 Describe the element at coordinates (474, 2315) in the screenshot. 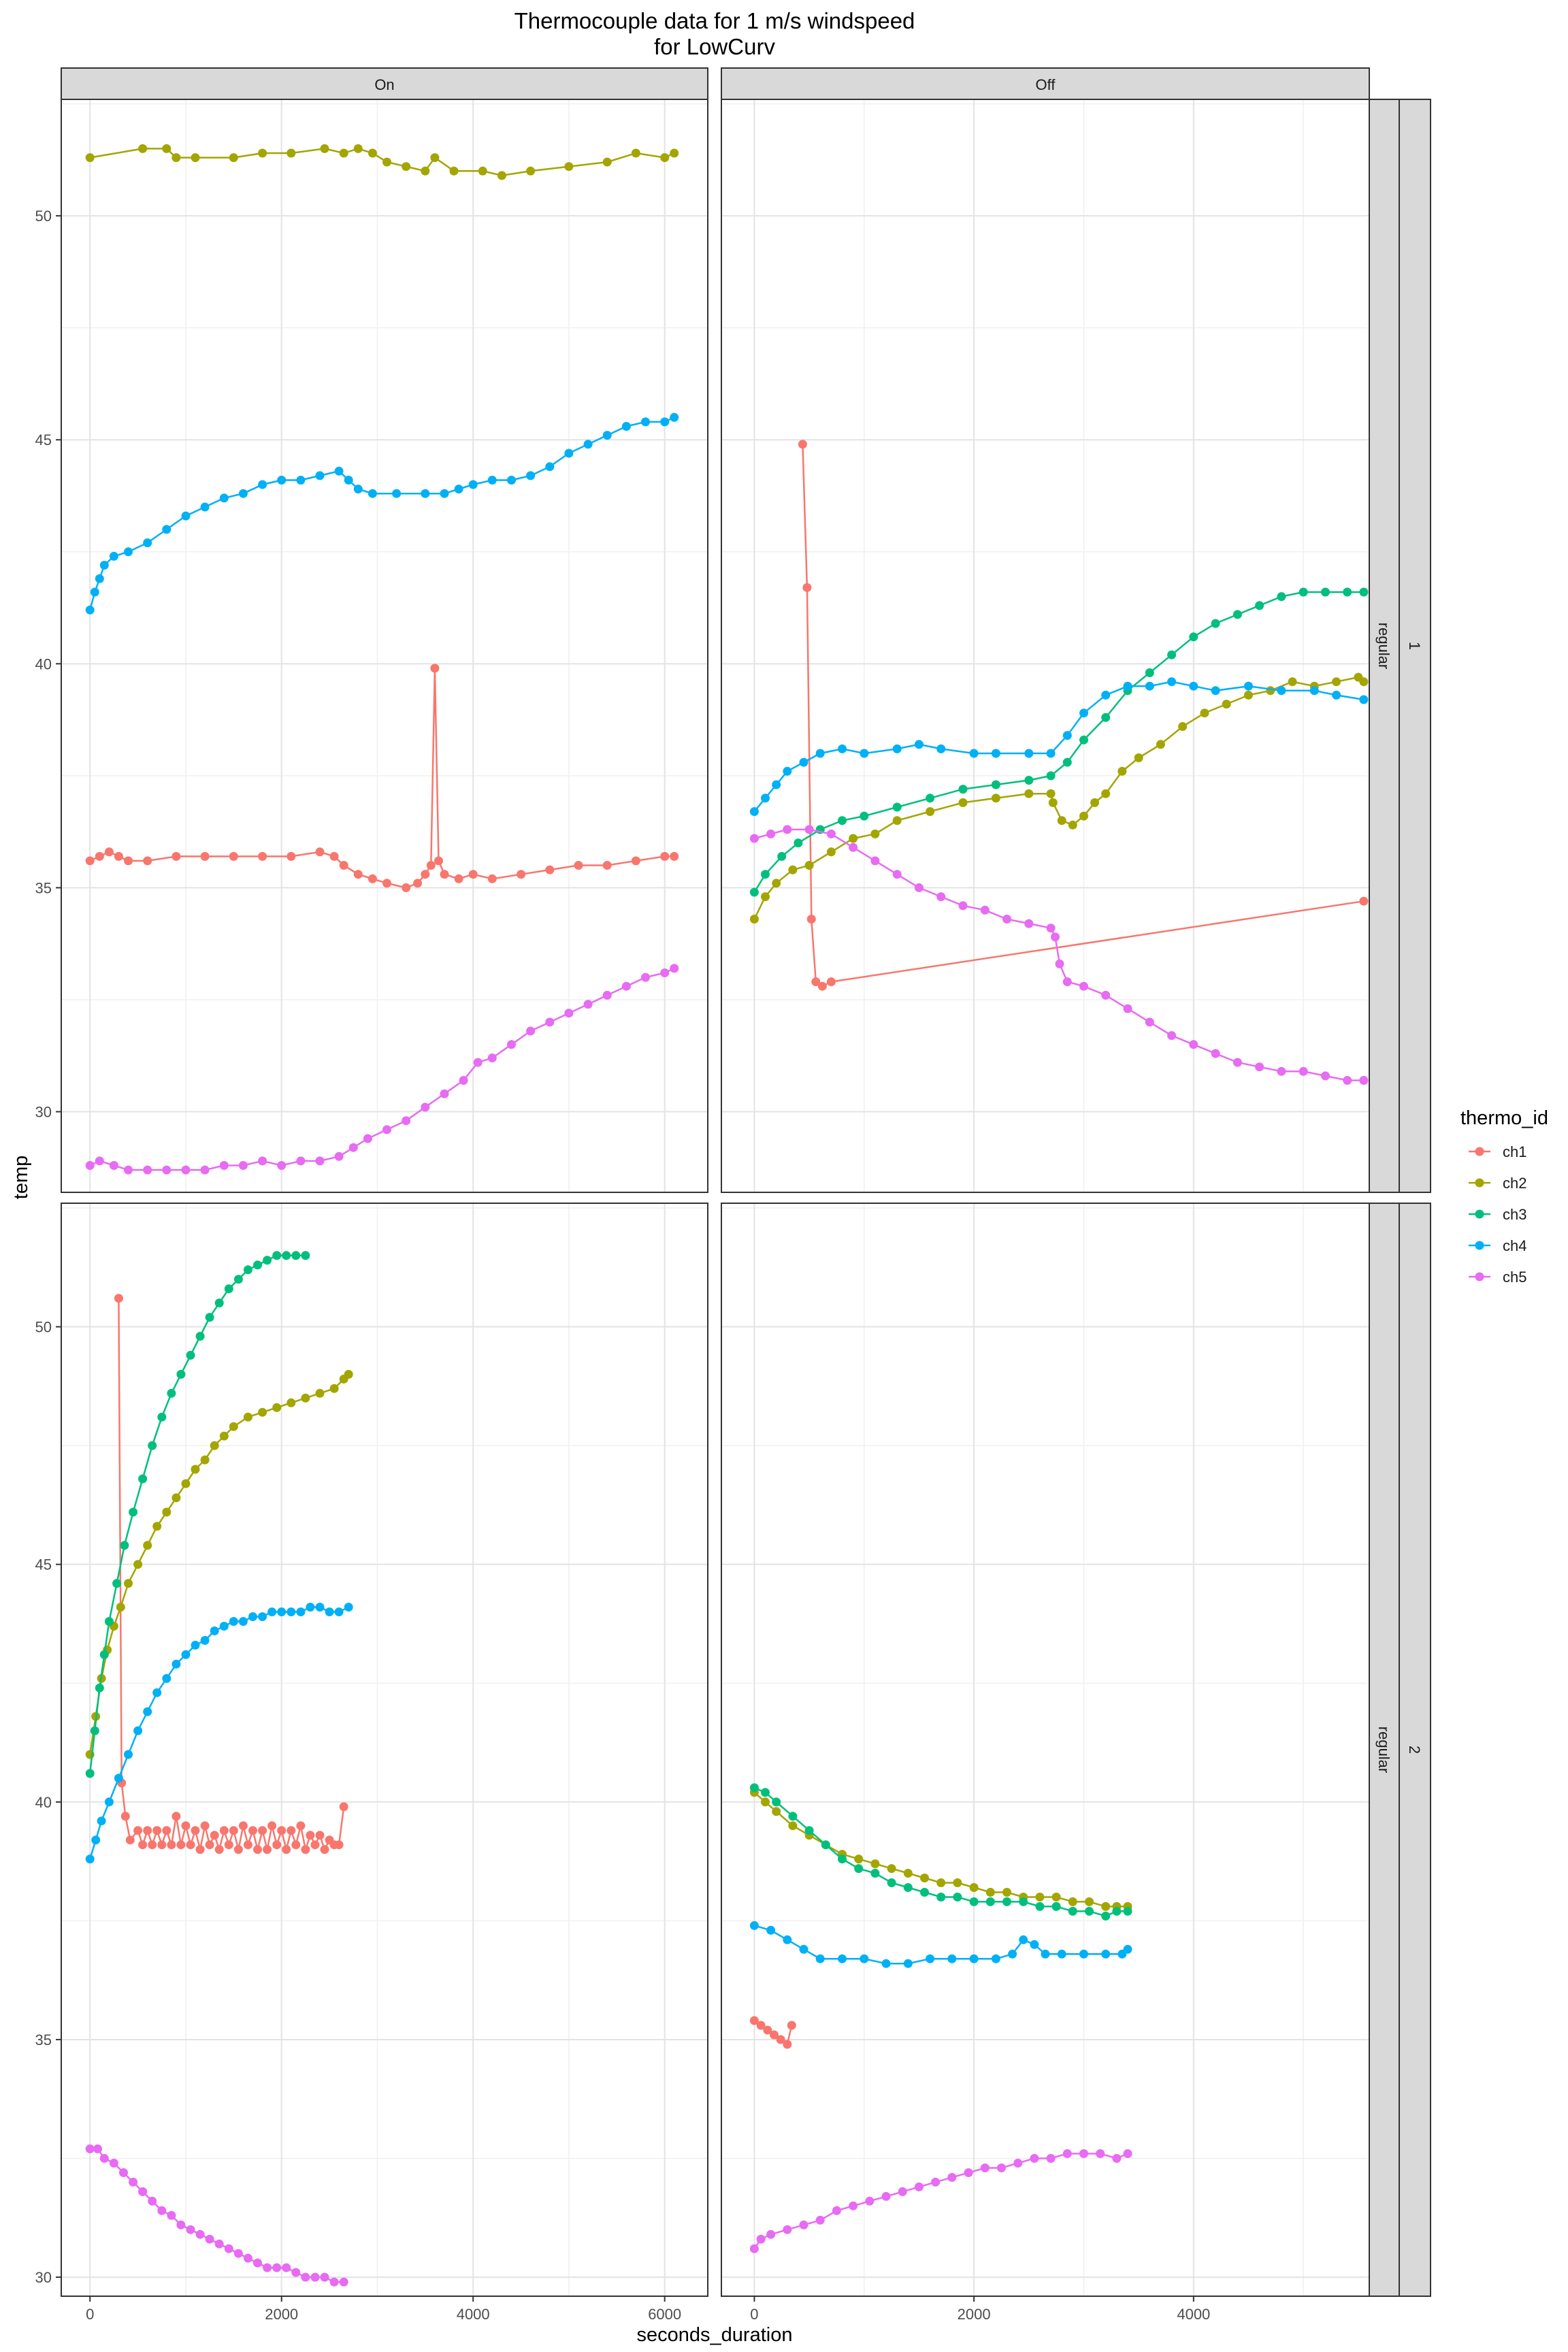

I see `x-tick-label: 4000` at that location.